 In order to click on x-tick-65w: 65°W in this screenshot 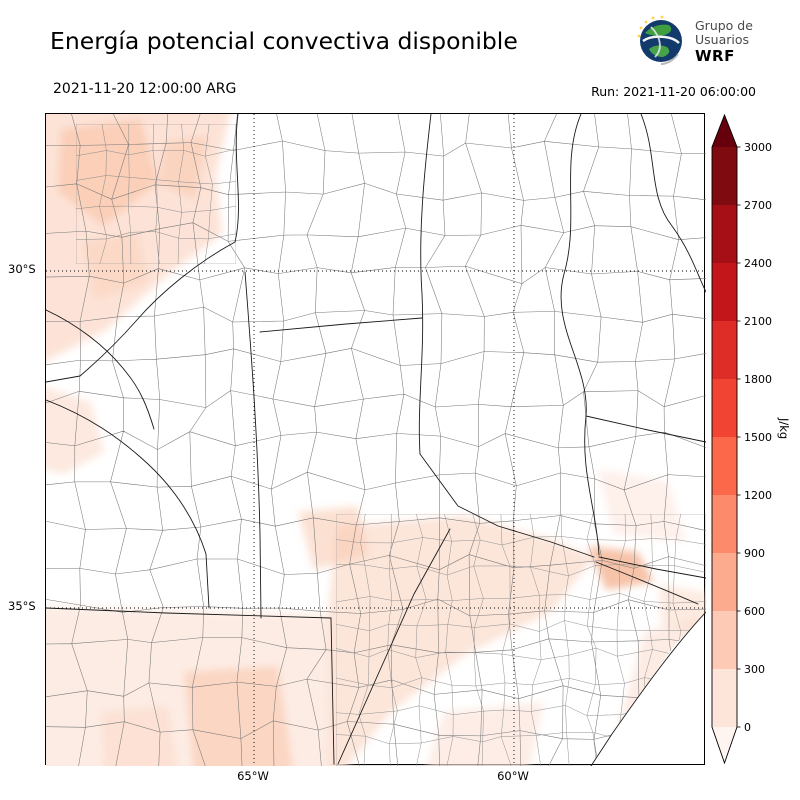, I will do `click(253, 776)`.